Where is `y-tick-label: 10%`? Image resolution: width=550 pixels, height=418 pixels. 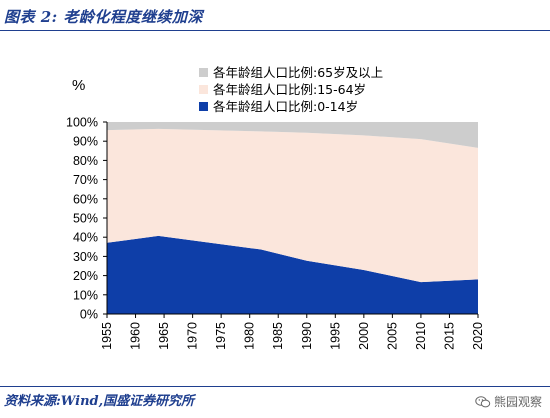 y-tick-label: 10% is located at coordinates (85, 295).